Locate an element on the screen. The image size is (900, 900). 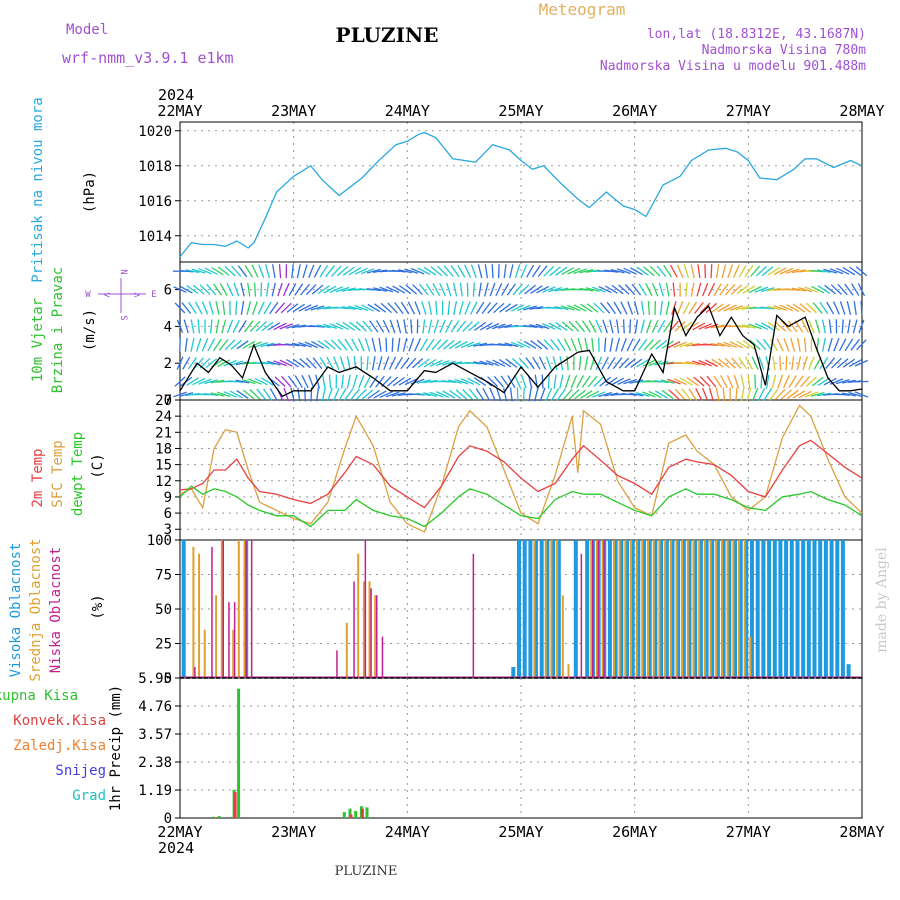
cloud-bar-low is located at coordinates (598, 609).